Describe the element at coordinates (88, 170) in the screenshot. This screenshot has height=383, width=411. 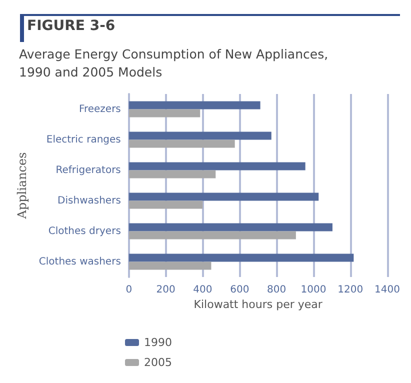
I see `y-tick-label: Refrigerators` at that location.